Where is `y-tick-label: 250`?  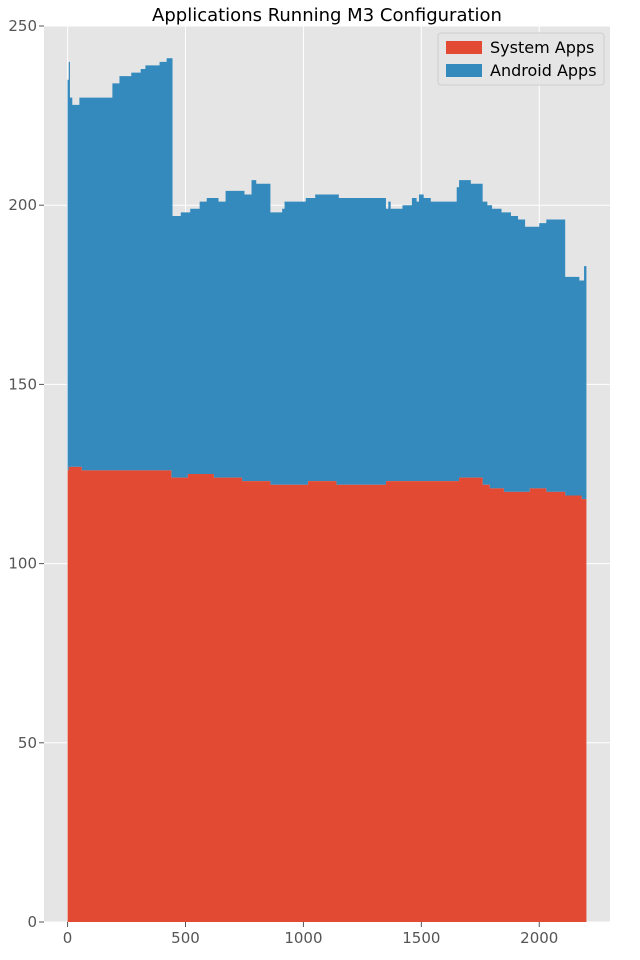 y-tick-label: 250 is located at coordinates (22, 26).